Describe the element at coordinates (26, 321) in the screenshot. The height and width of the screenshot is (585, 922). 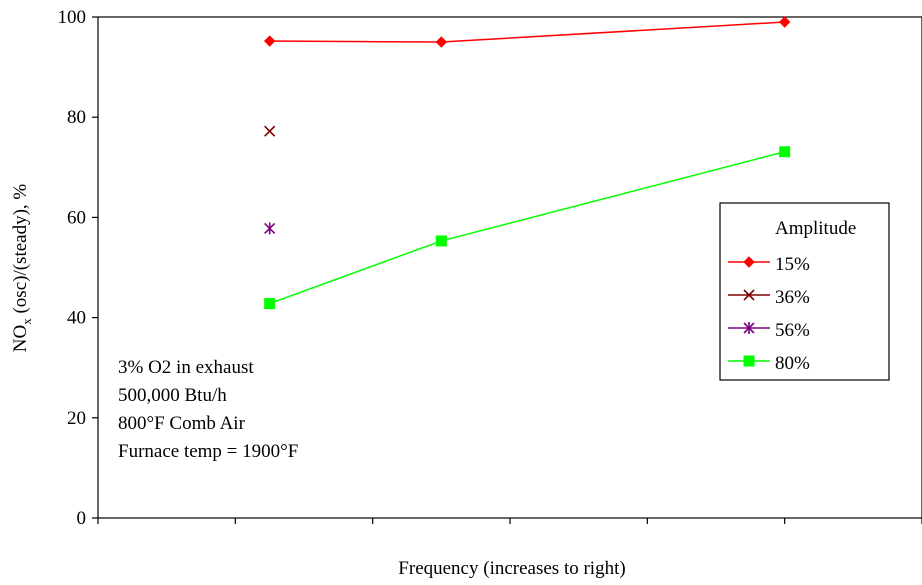
I see `y-axis-title-subscript: x` at that location.